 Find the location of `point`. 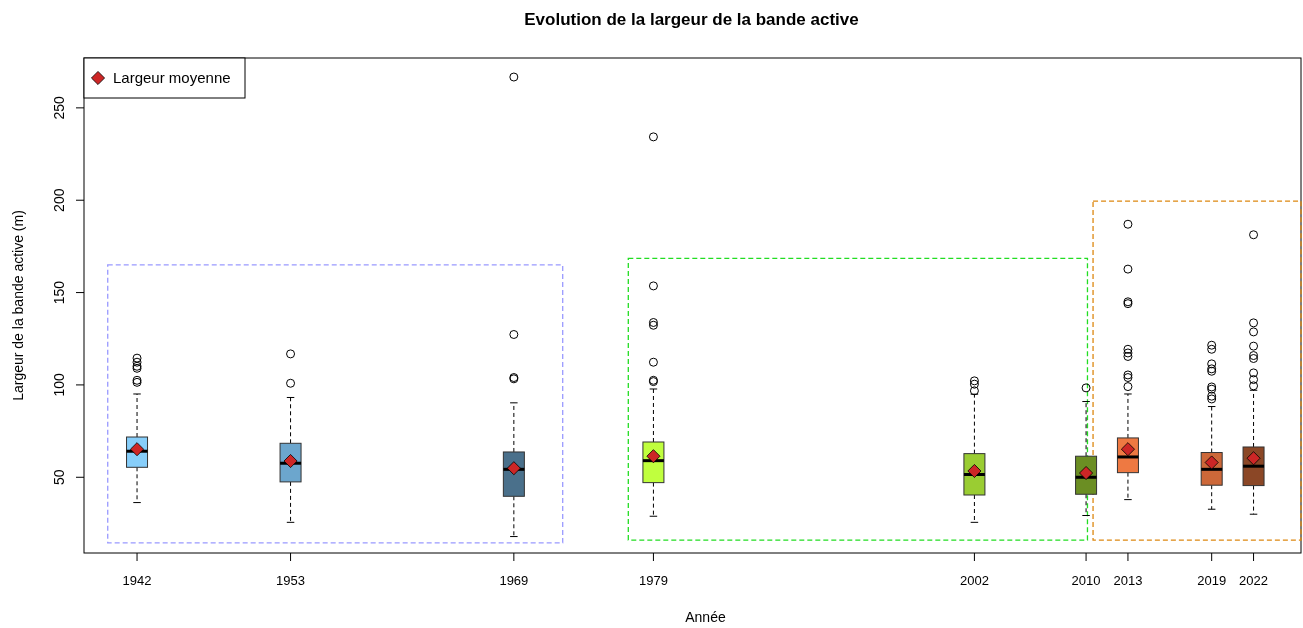

point is located at coordinates (1253, 458).